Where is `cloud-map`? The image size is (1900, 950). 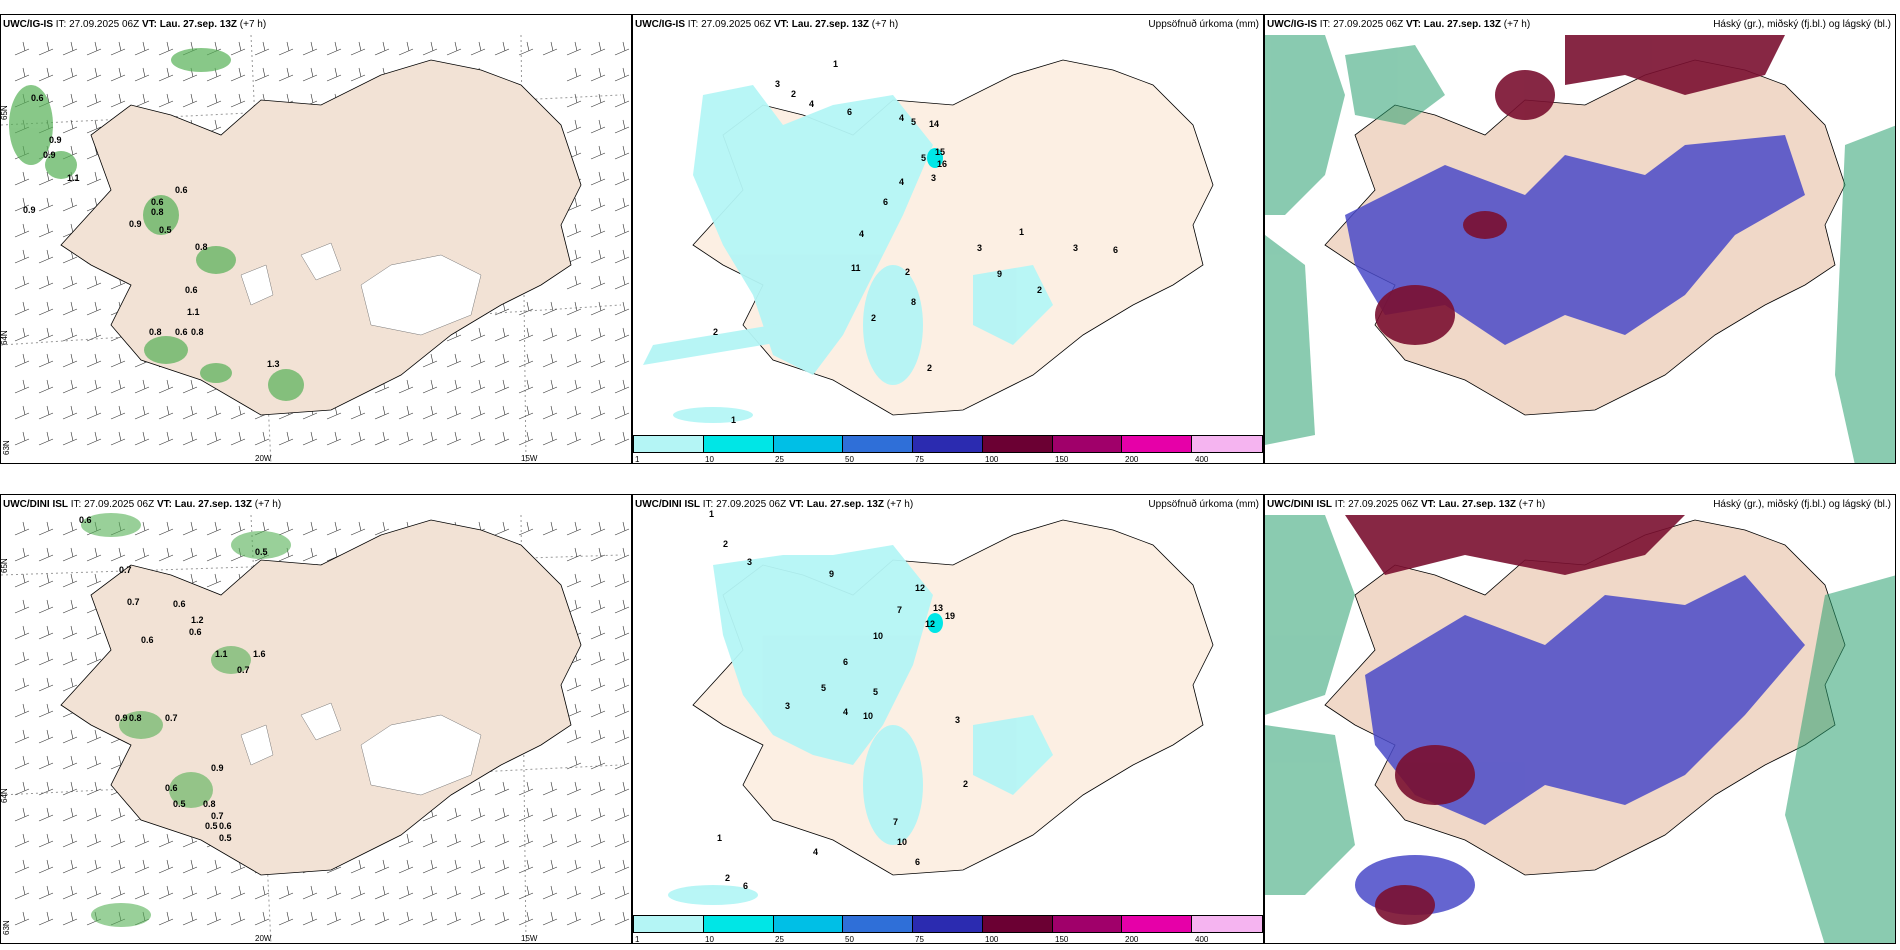 cloud-map is located at coordinates (1580, 249).